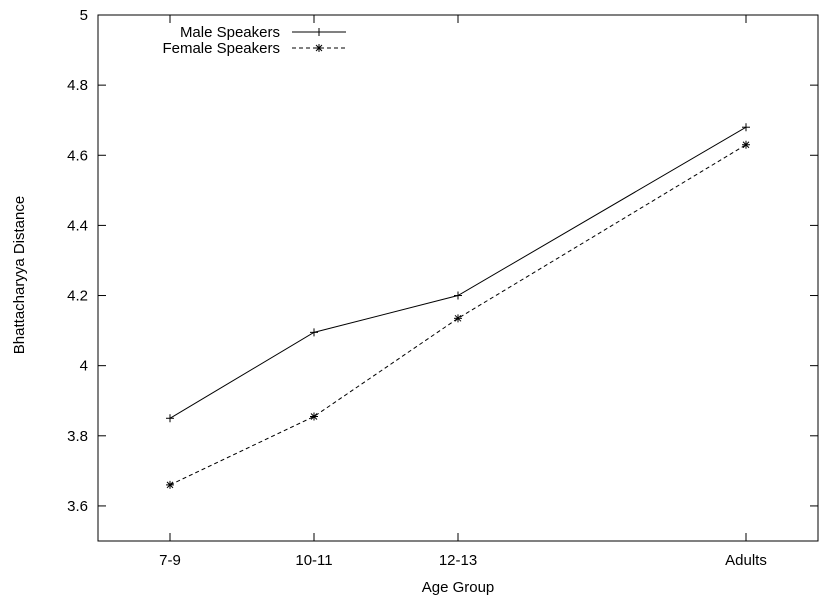  What do you see at coordinates (84, 15) in the screenshot?
I see `y-tick-label: 5` at bounding box center [84, 15].